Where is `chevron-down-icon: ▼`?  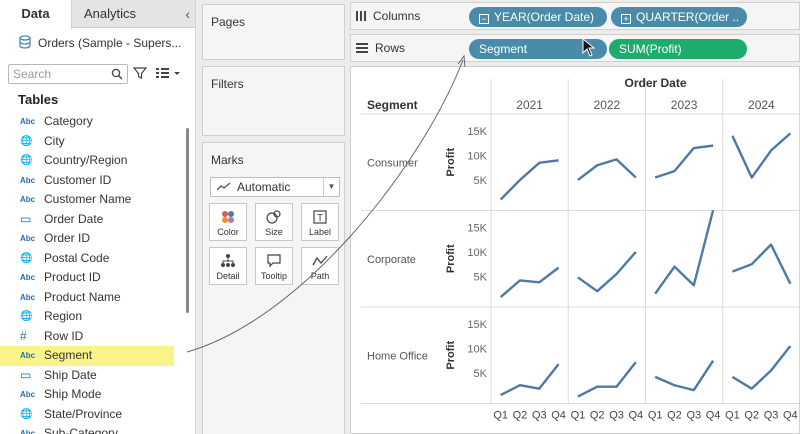
chevron-down-icon: ▼ is located at coordinates (331, 187).